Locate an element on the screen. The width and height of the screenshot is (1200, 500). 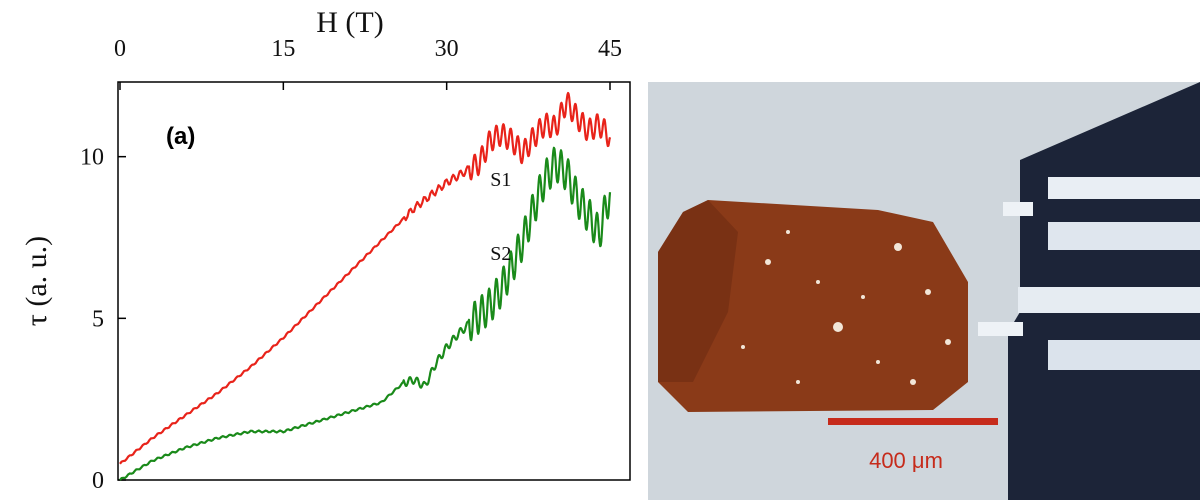
scale-bar is located at coordinates (913, 421).